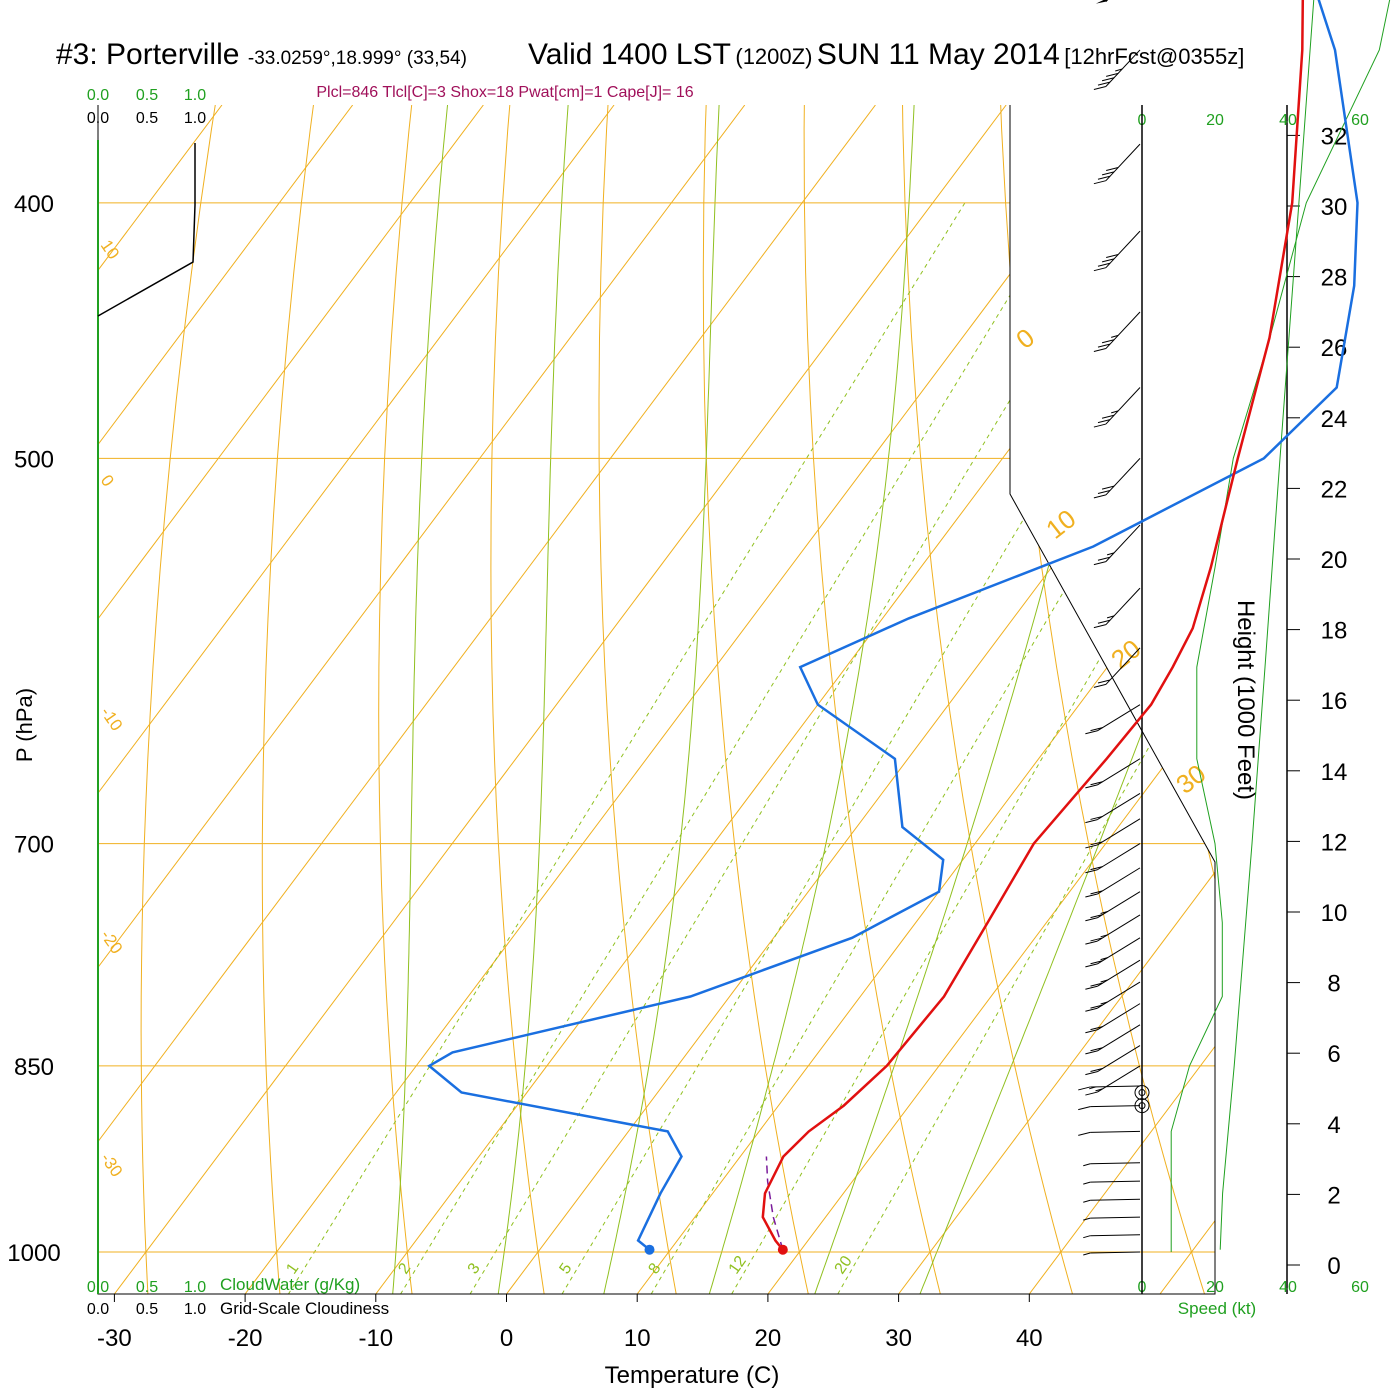 The width and height of the screenshot is (1400, 1400). What do you see at coordinates (112, 718) in the screenshot?
I see `isotherm-label: -10` at bounding box center [112, 718].